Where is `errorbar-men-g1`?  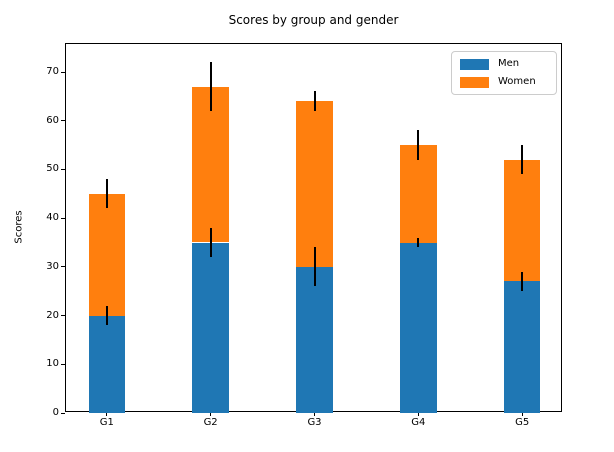
errorbar-men-g1 is located at coordinates (106, 315).